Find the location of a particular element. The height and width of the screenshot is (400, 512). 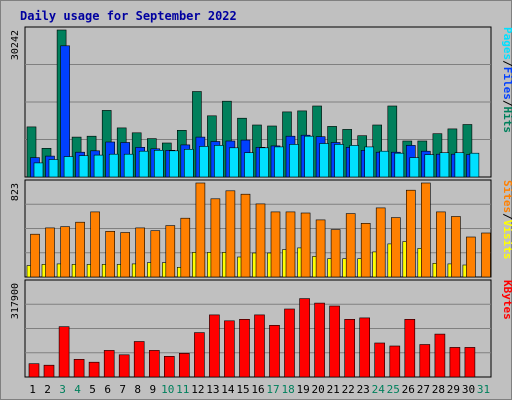

day-label-14: 14 is located at coordinates (228, 389).